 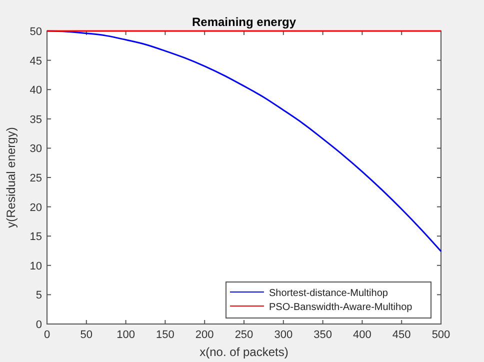 What do you see at coordinates (244, 352) in the screenshot?
I see `x-axis-title: x(no. of packets)` at bounding box center [244, 352].